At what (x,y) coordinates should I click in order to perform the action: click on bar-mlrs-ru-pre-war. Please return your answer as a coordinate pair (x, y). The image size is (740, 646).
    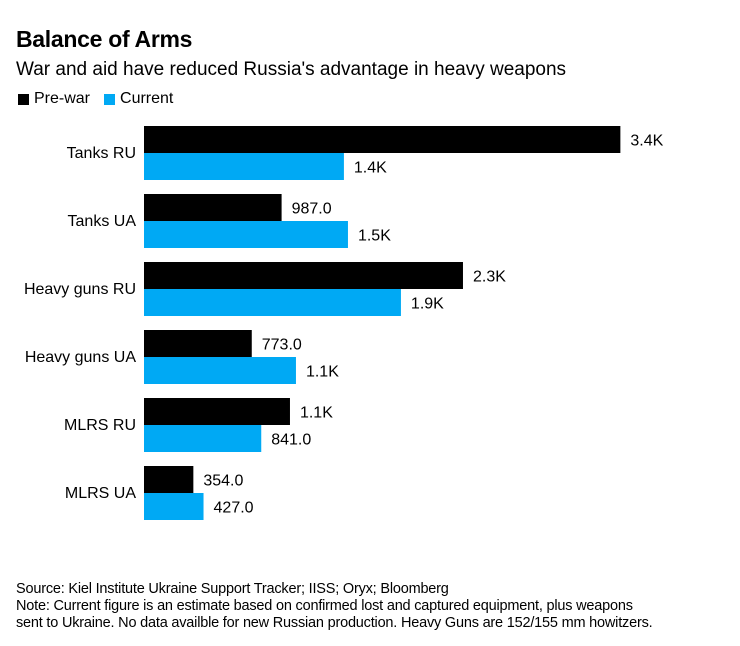
    Looking at the image, I should click on (217, 411).